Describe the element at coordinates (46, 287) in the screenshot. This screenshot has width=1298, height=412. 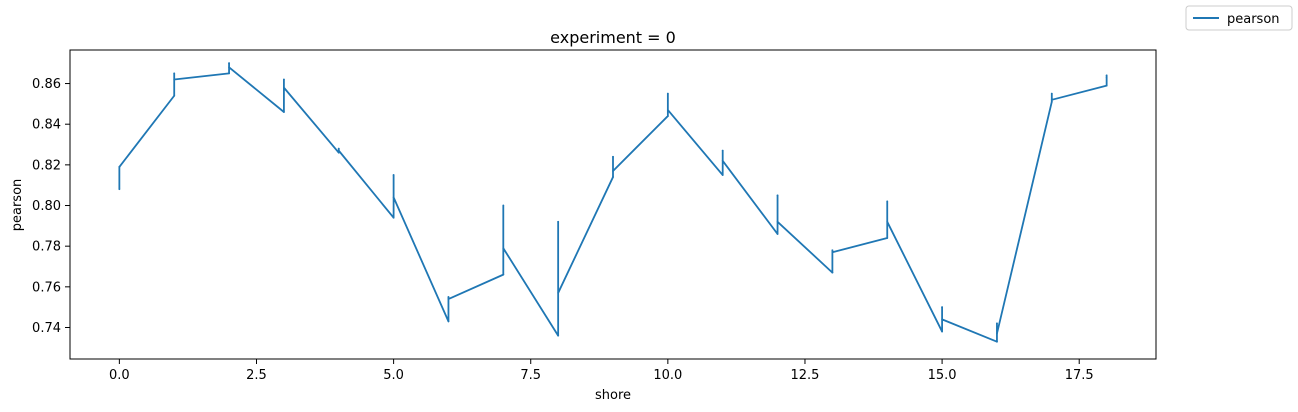
I see `y-tick-label: 0.76` at that location.